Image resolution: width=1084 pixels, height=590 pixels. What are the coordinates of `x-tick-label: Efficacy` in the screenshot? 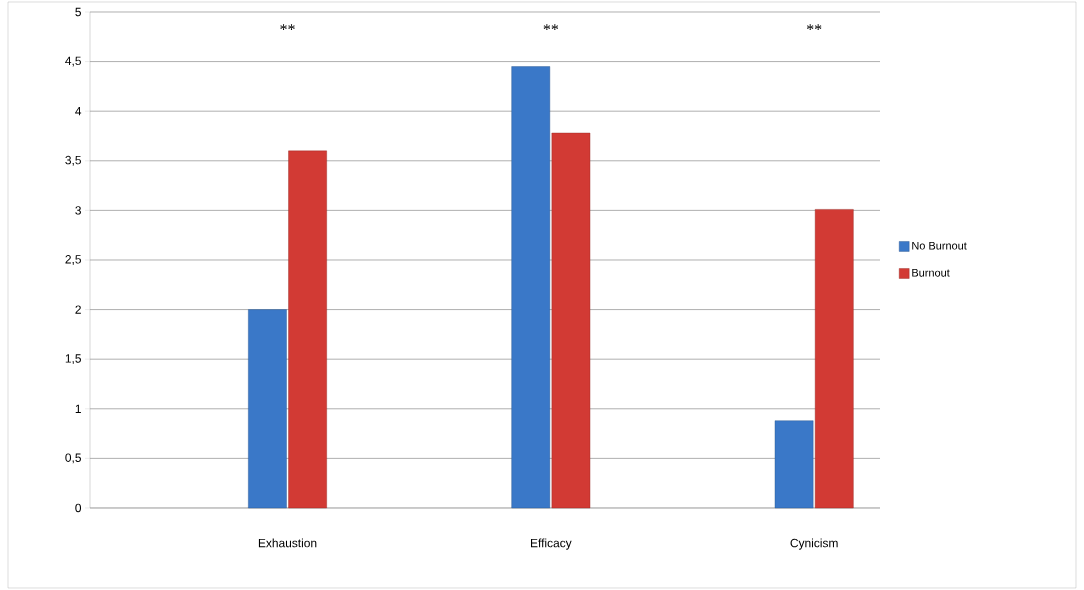 It's located at (551, 544).